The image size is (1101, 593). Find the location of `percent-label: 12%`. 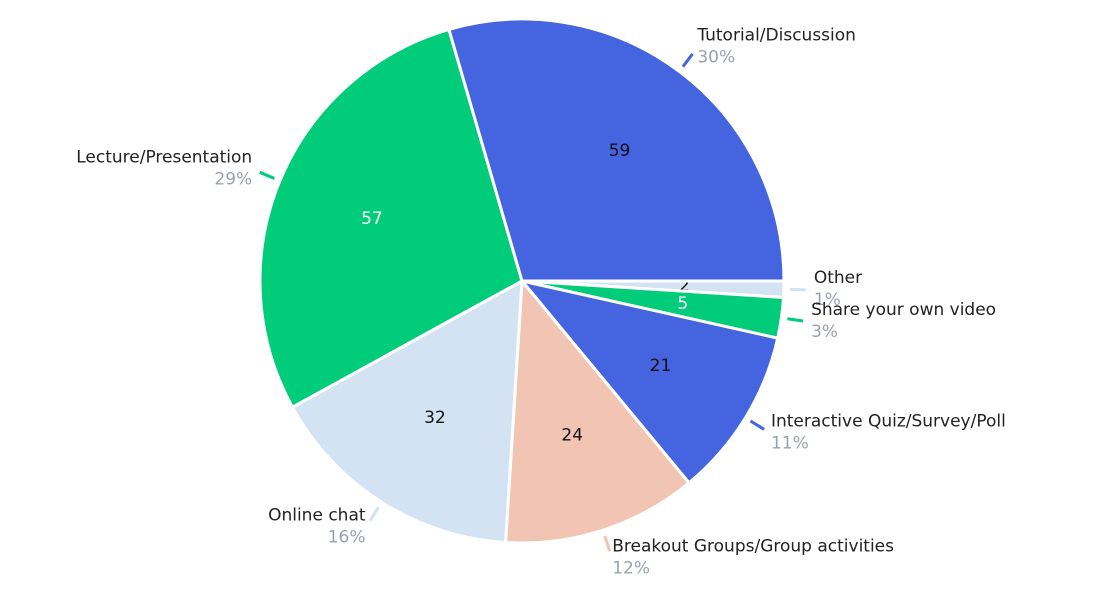

percent-label: 12% is located at coordinates (631, 569).